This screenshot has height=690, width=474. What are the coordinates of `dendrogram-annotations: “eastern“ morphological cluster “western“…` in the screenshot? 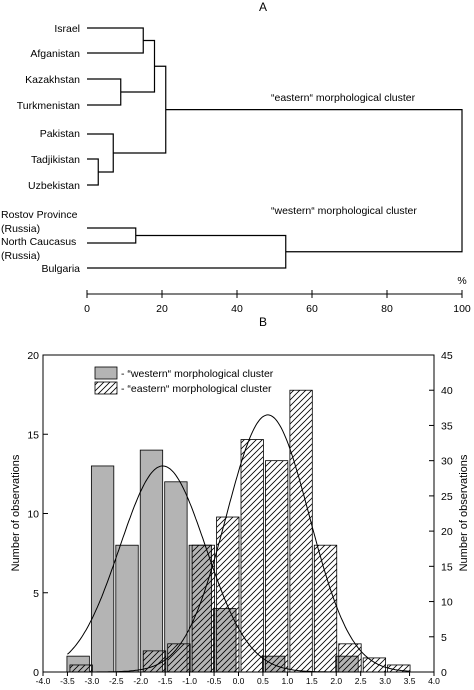 It's located at (344, 154).